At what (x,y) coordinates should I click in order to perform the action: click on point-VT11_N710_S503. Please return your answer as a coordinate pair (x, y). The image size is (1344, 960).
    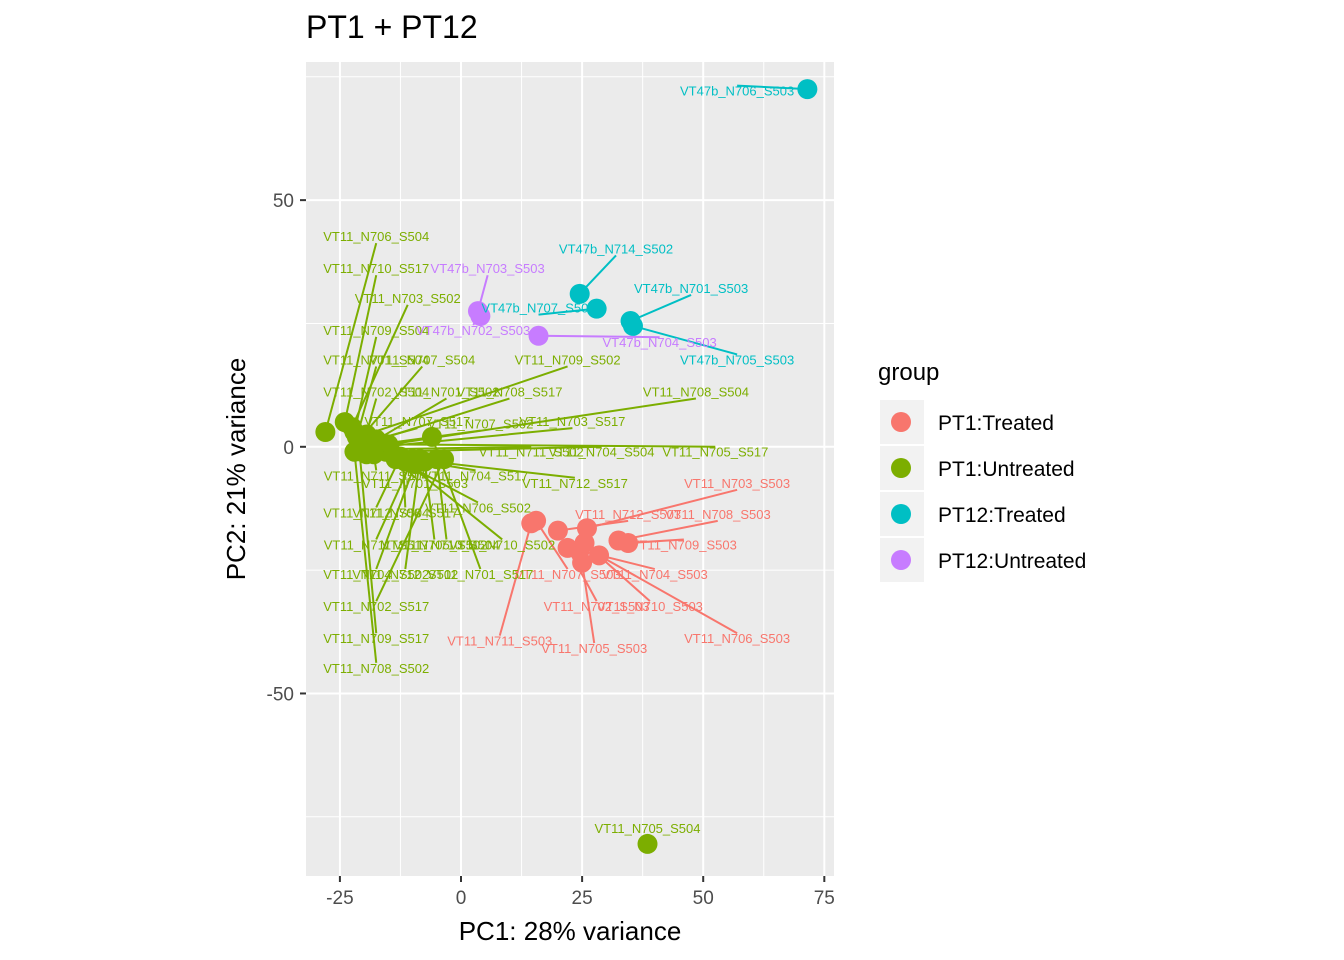
    Looking at the image, I should click on (584, 543).